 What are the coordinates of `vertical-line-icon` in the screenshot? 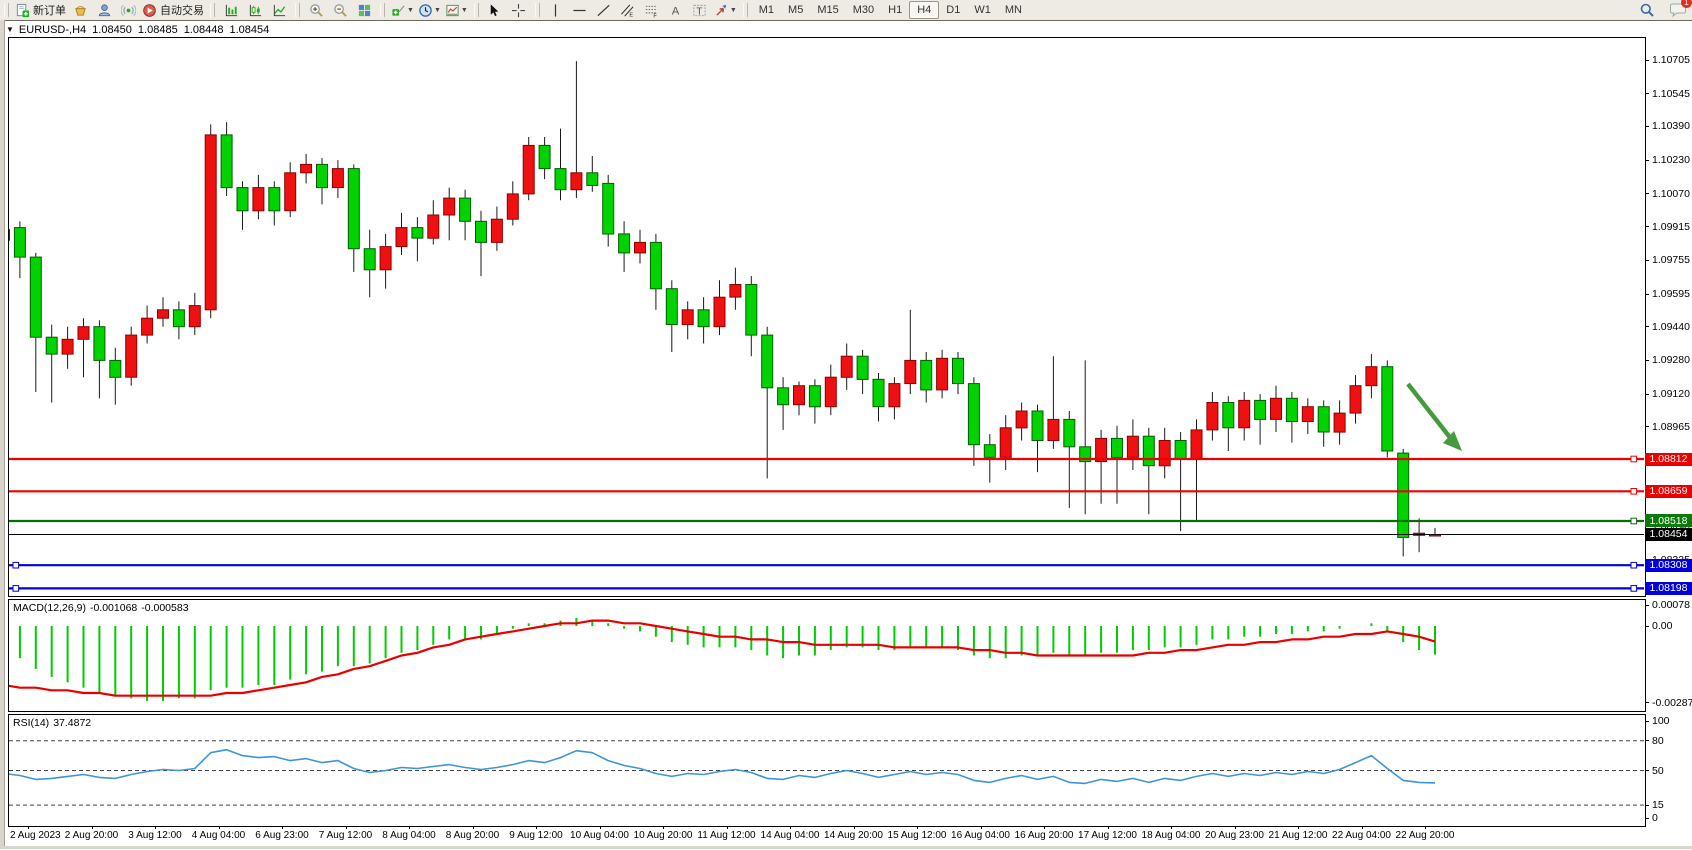 It's located at (555, 10).